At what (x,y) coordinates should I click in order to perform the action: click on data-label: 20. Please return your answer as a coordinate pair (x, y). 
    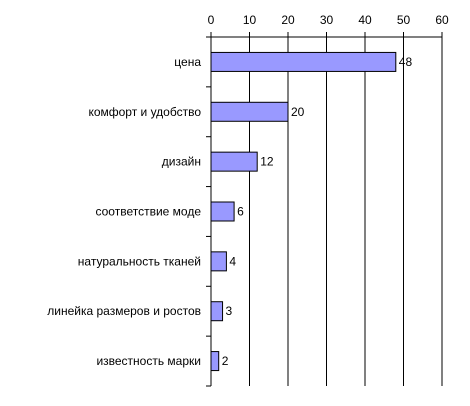
    Looking at the image, I should click on (298, 112).